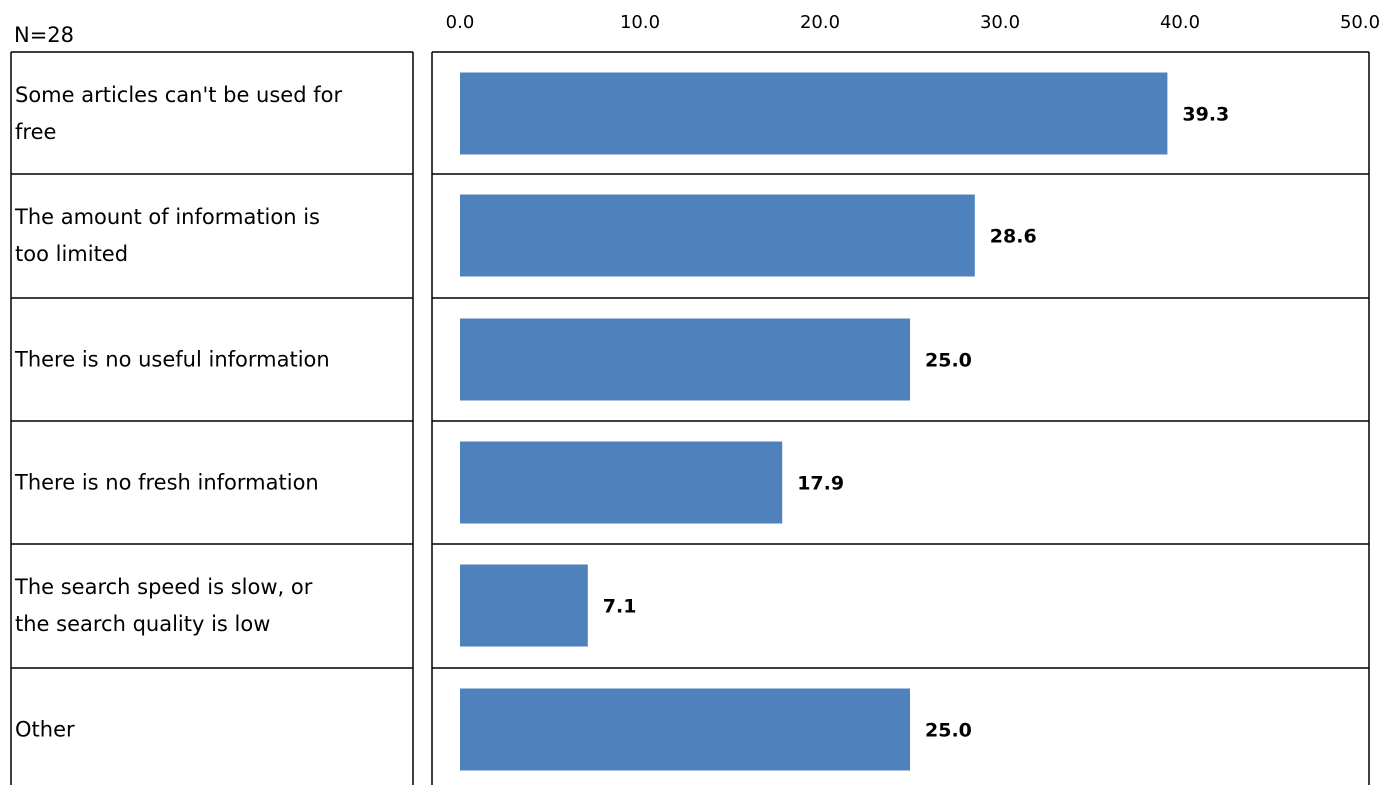 The height and width of the screenshot is (785, 1387). What do you see at coordinates (1180, 22) in the screenshot?
I see `x-tick-label: 40.0` at bounding box center [1180, 22].